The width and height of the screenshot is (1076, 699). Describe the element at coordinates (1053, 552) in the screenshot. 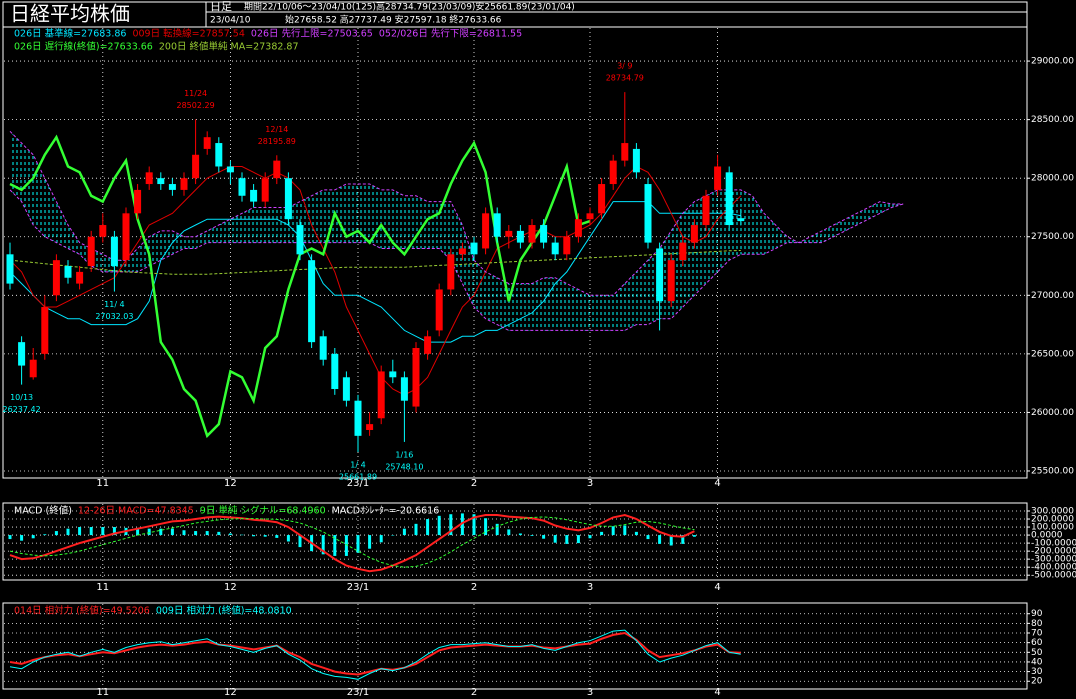

I see `y-tick-label: -200.0000` at that location.